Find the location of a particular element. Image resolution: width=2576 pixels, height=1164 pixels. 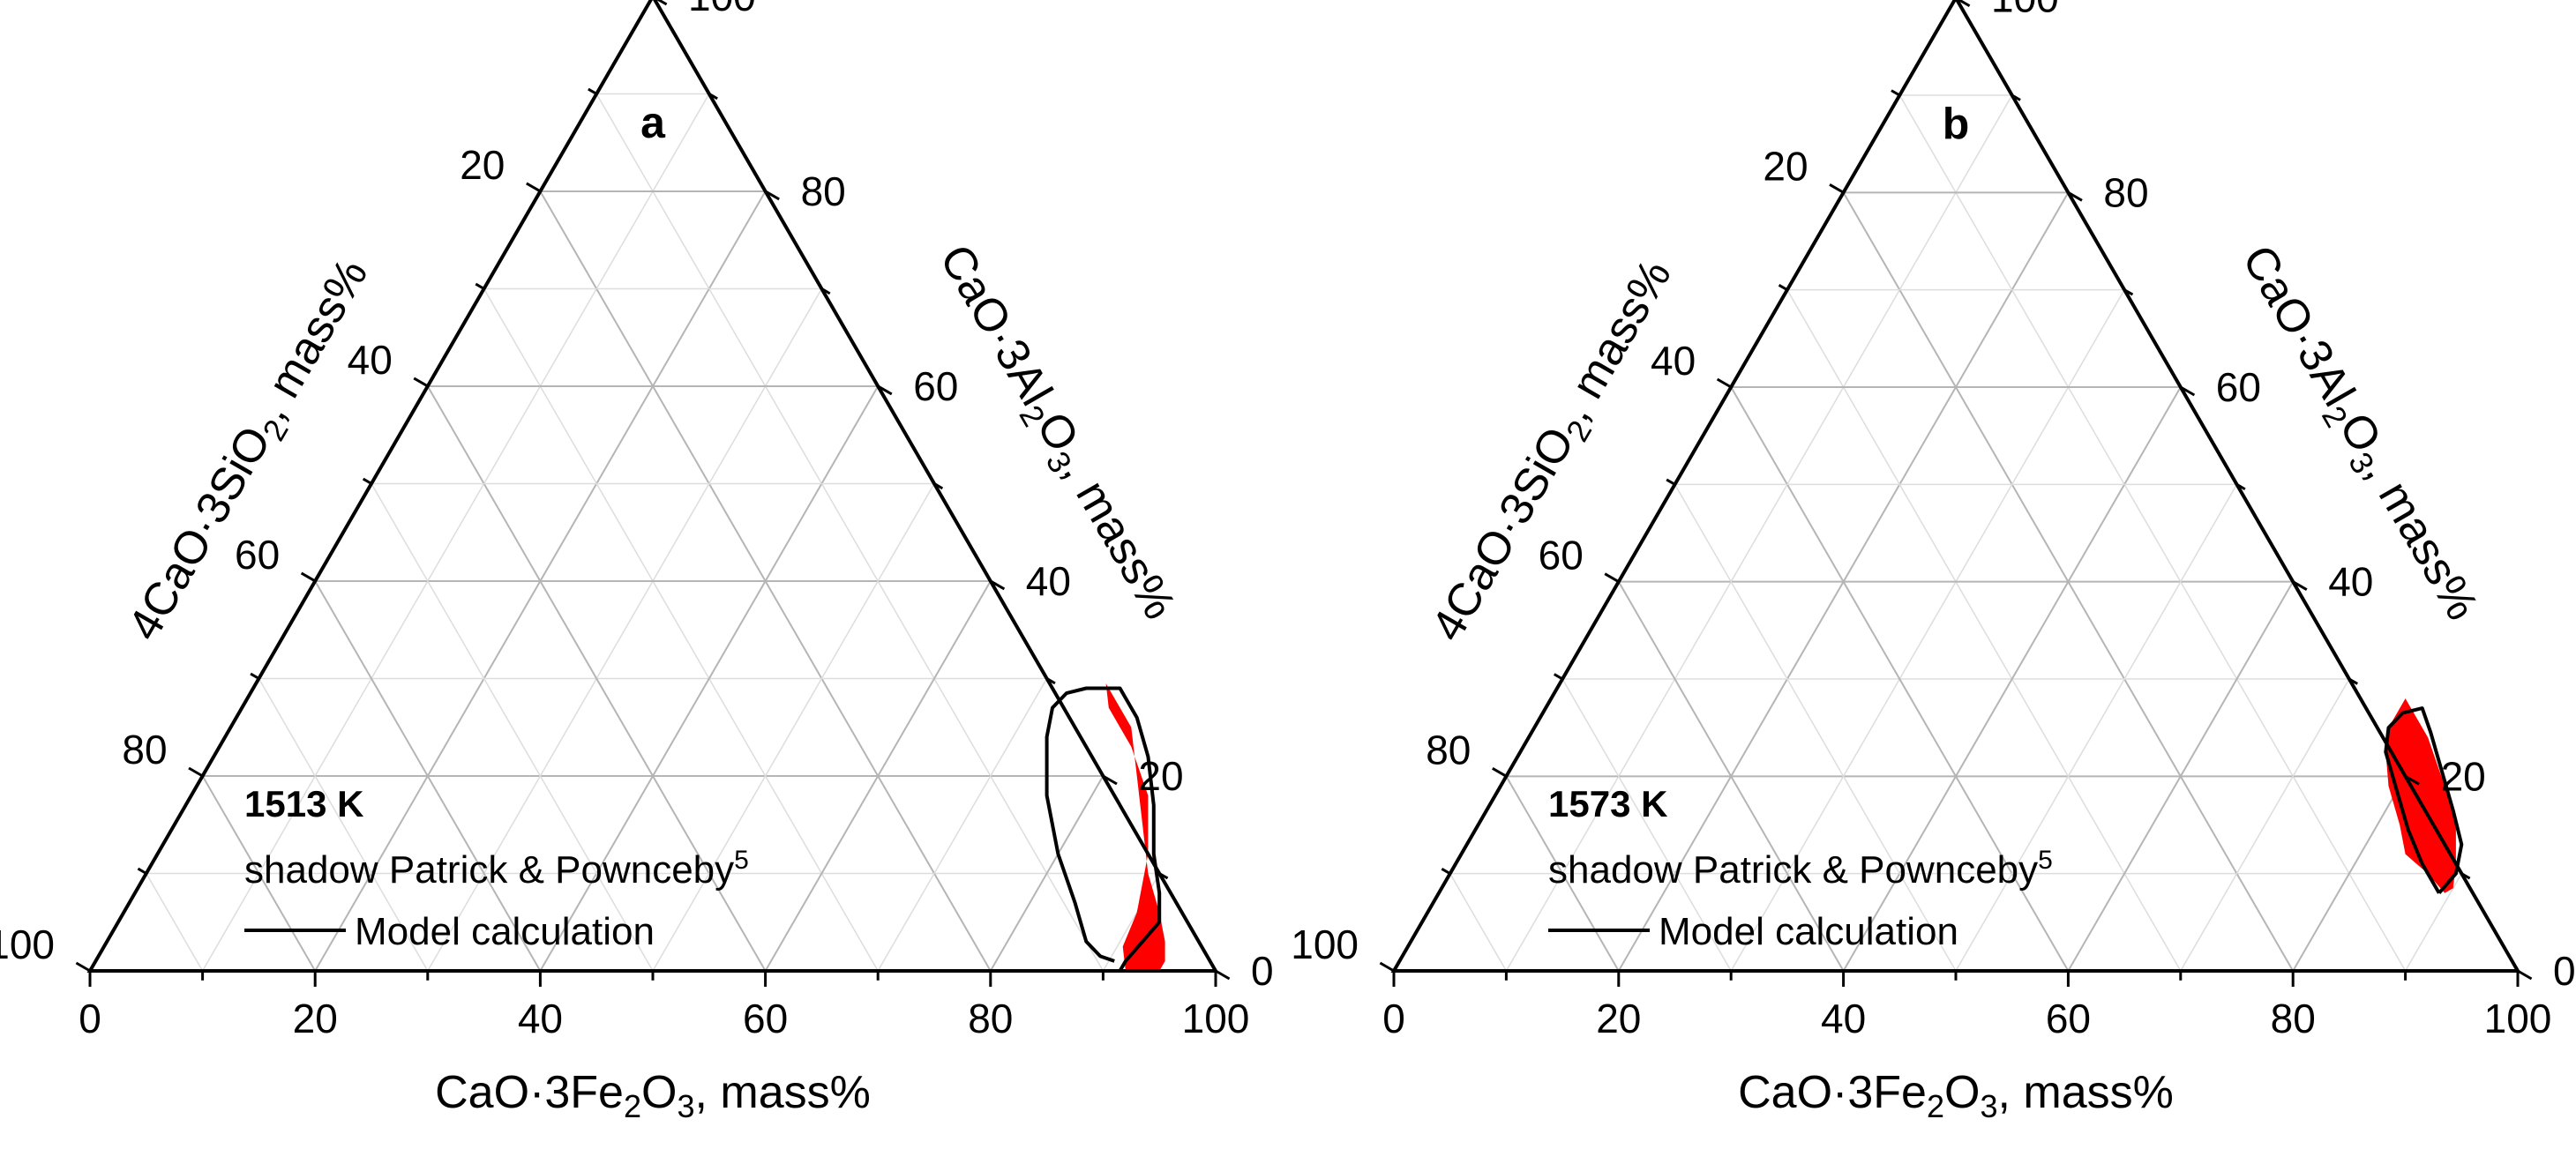

left-axis-title: 4CaO·3SiO2, mass% is located at coordinates (1555, 452).